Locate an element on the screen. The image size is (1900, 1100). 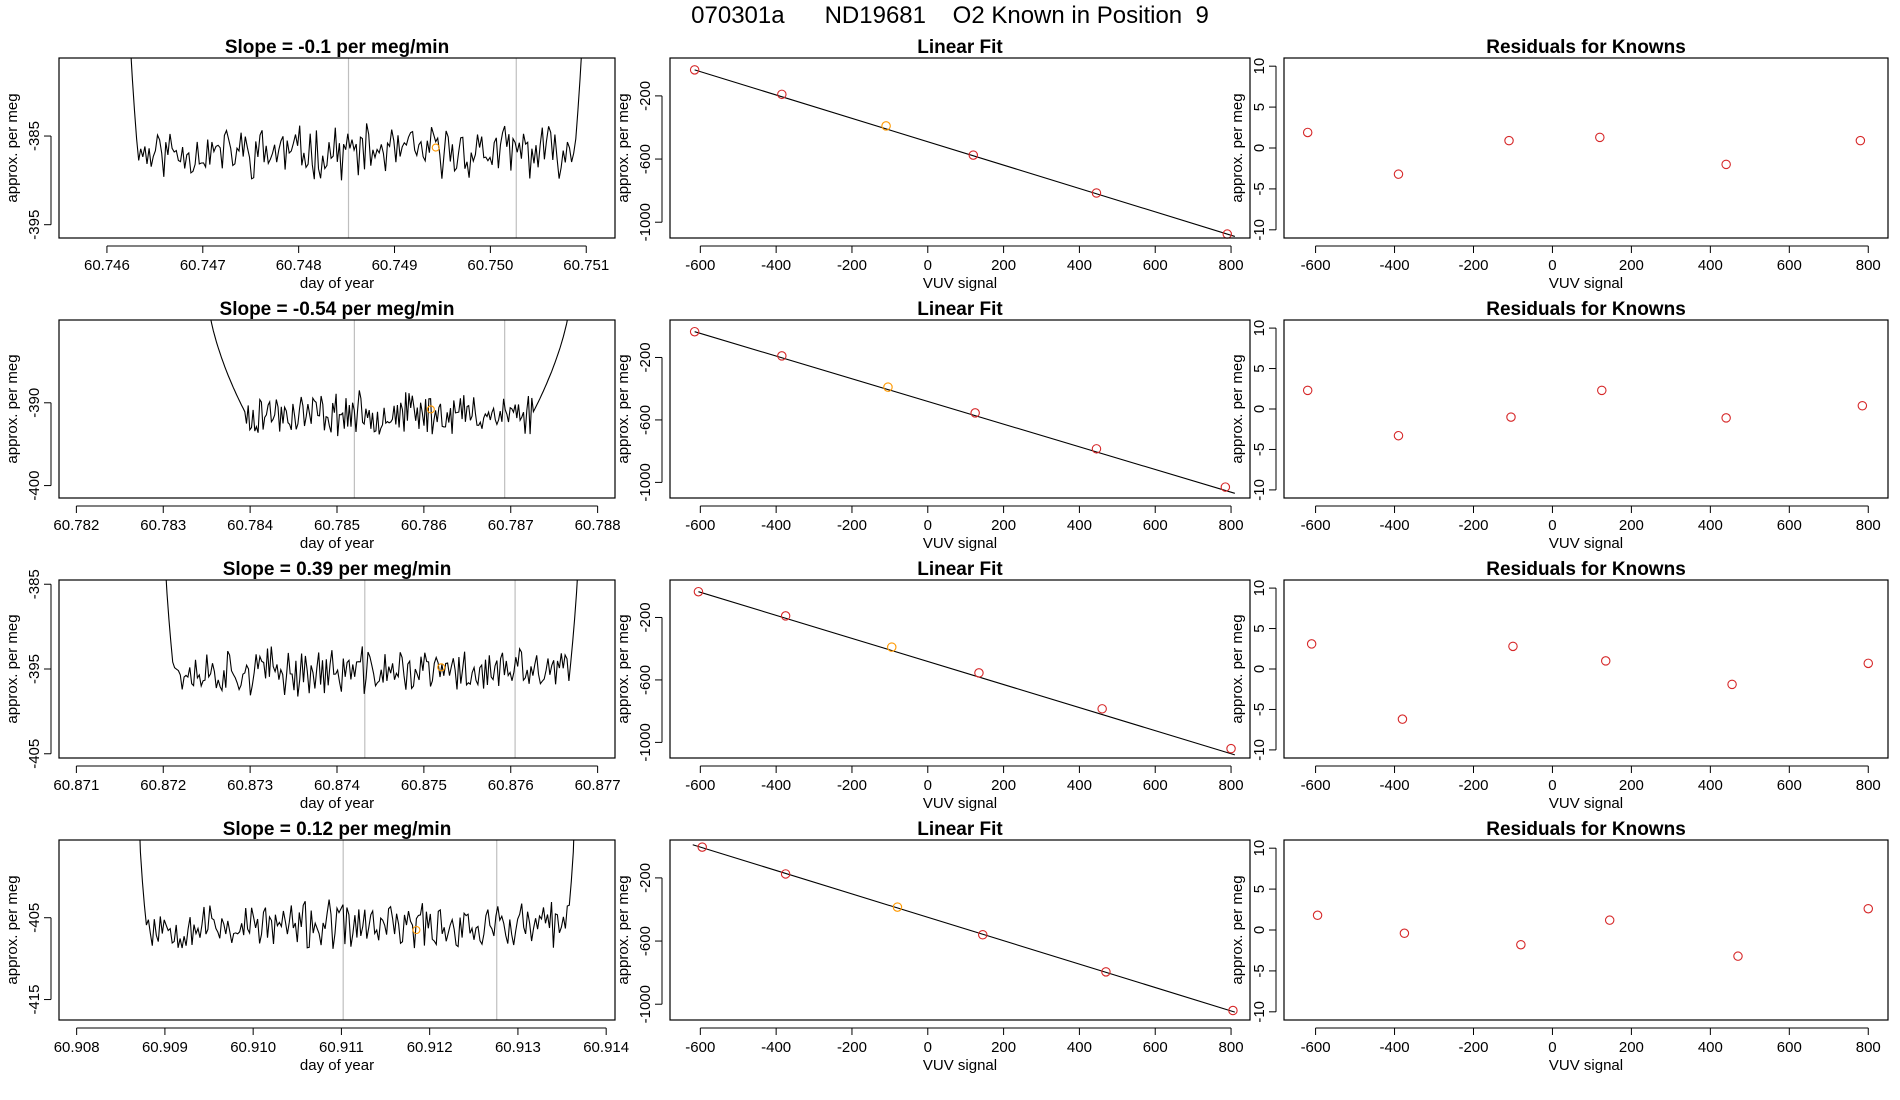
chart-r2-c3-x-tick-label-2: -400 is located at coordinates (1395, 525).